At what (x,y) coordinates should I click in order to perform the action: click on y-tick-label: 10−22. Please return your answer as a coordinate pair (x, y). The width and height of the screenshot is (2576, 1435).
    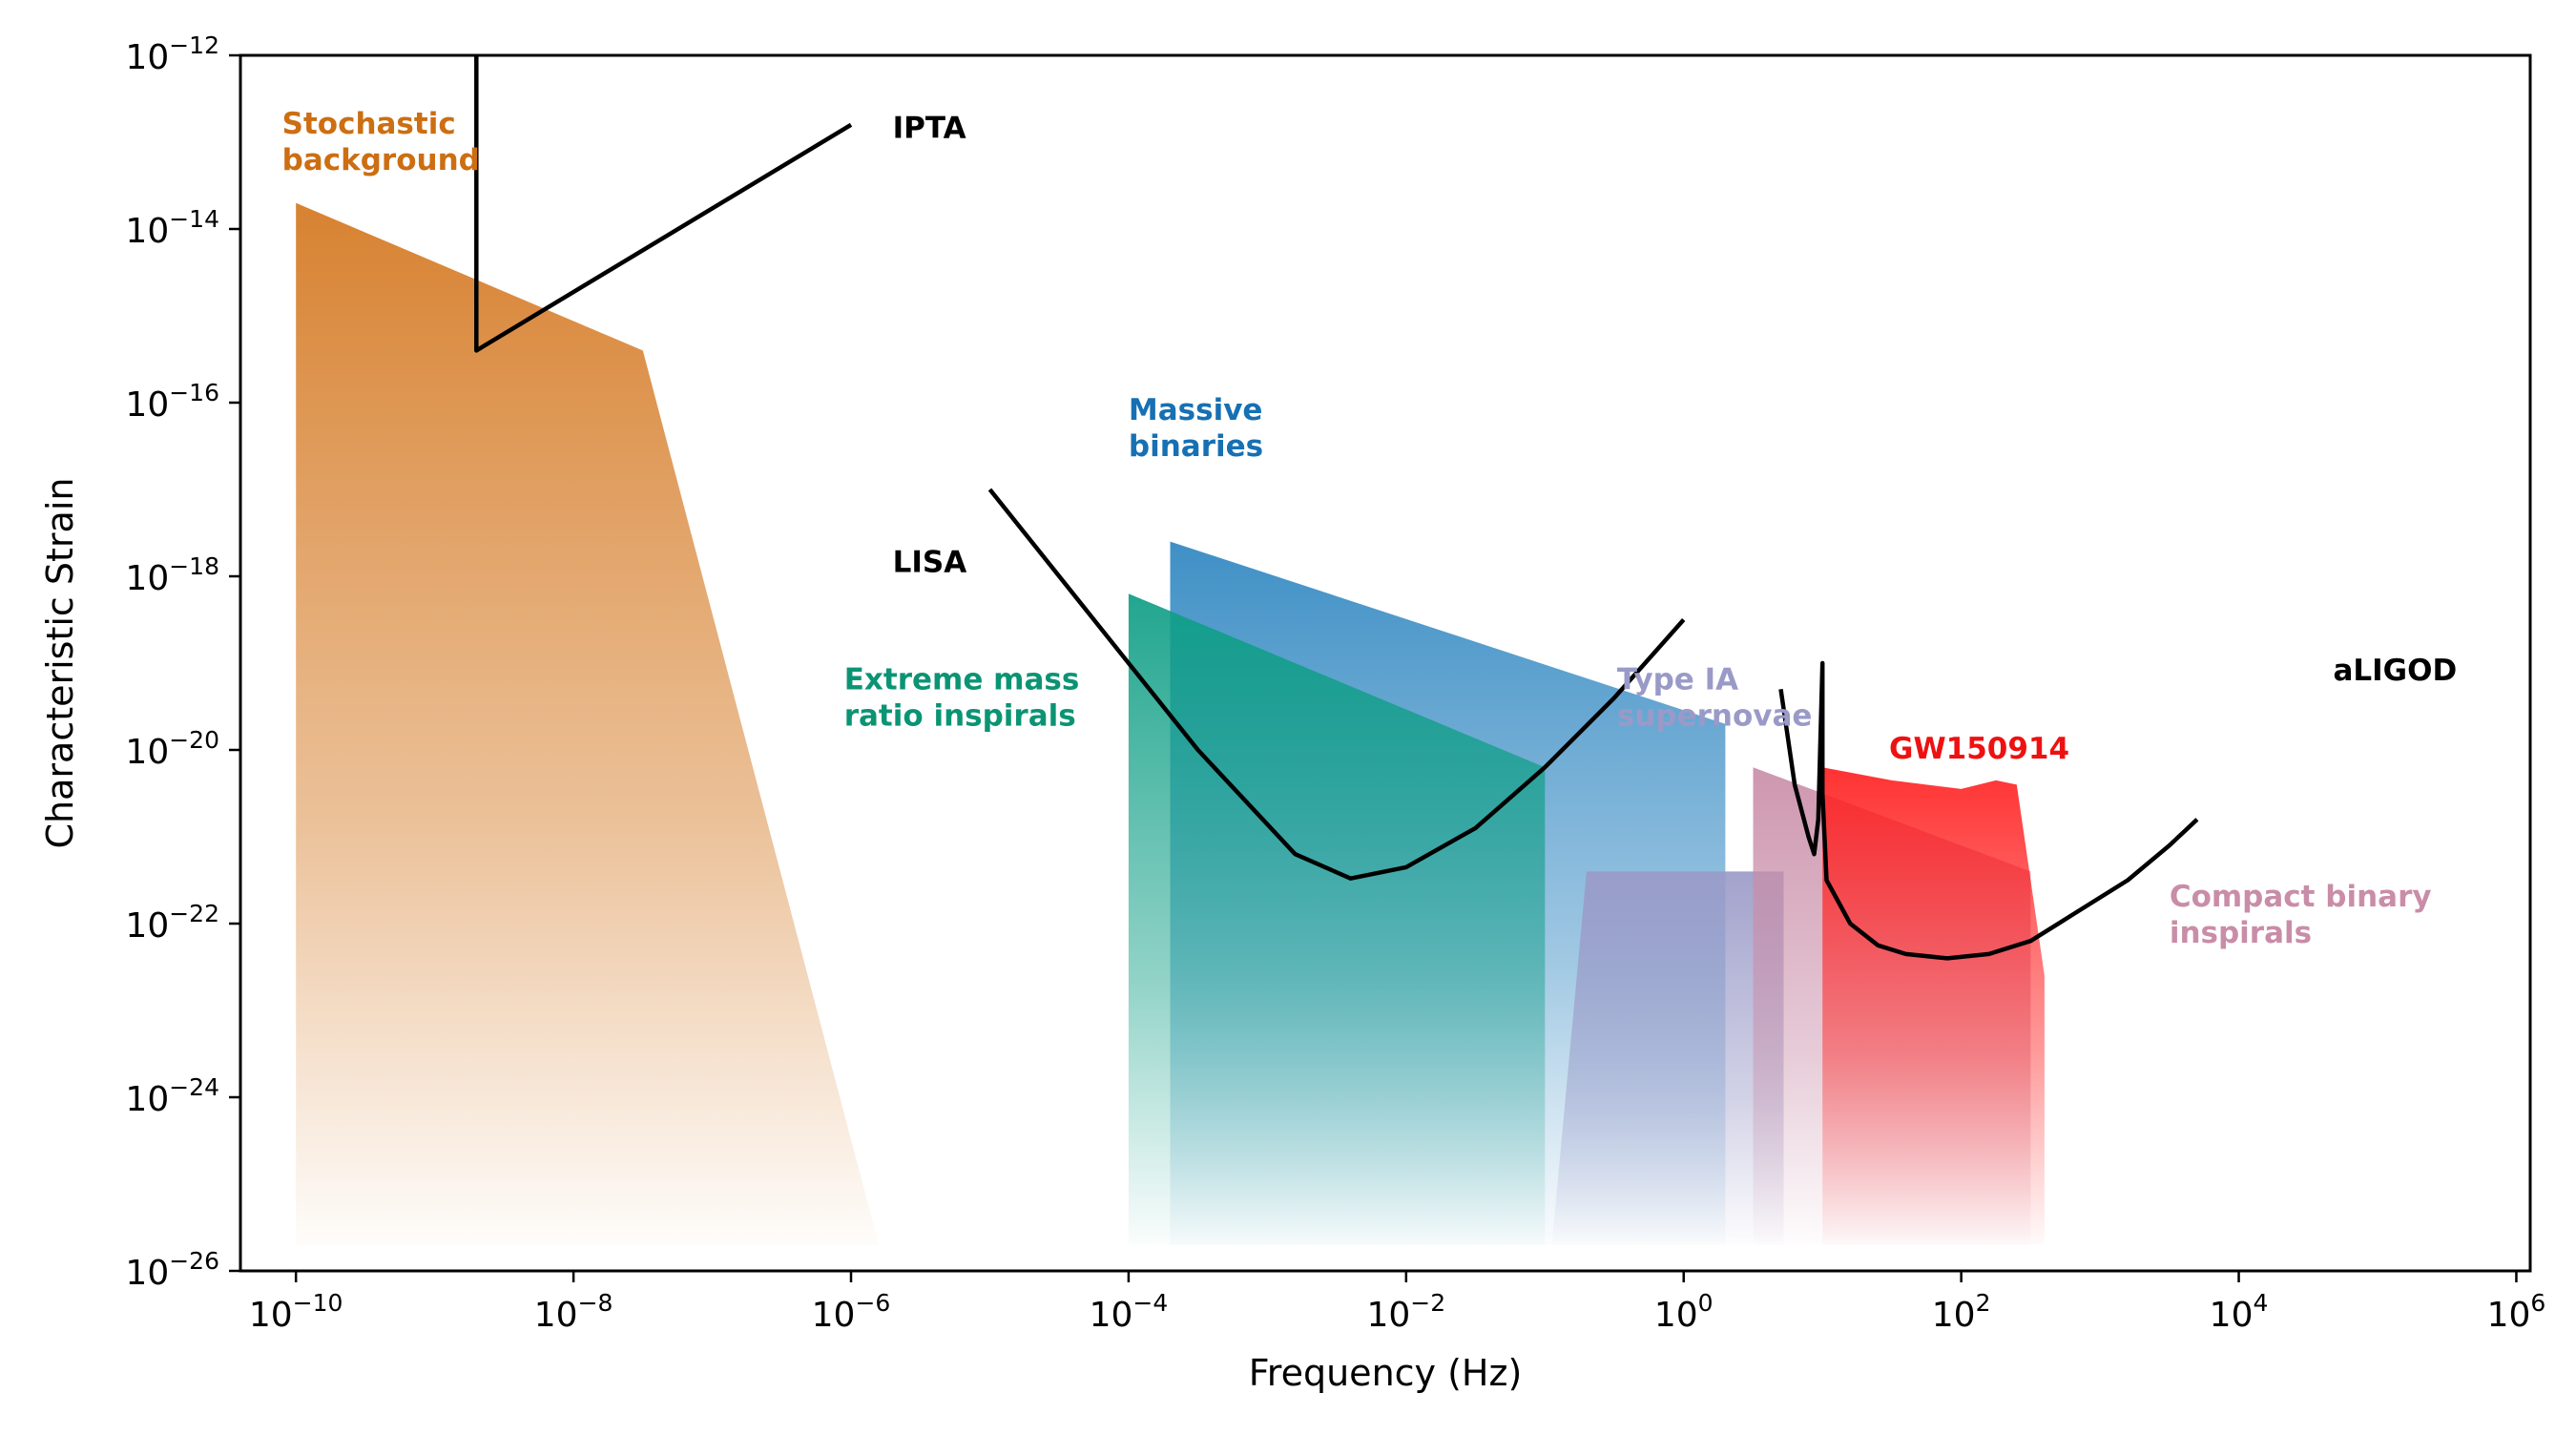
    Looking at the image, I should click on (172, 923).